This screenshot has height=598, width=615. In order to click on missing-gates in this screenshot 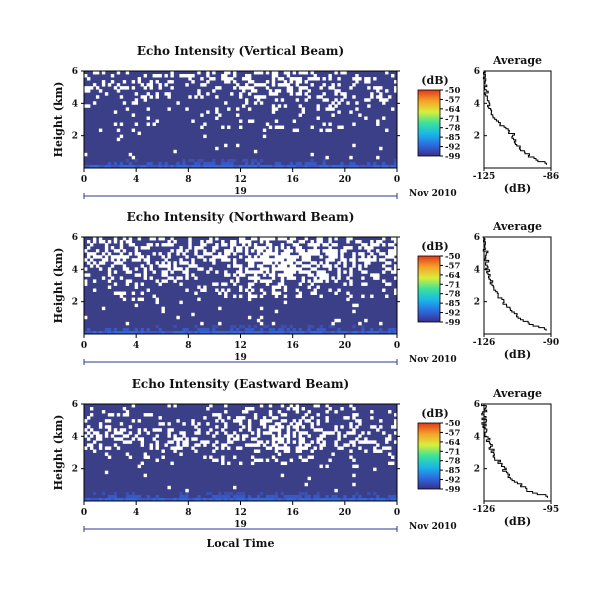, I will do `click(241, 115)`.